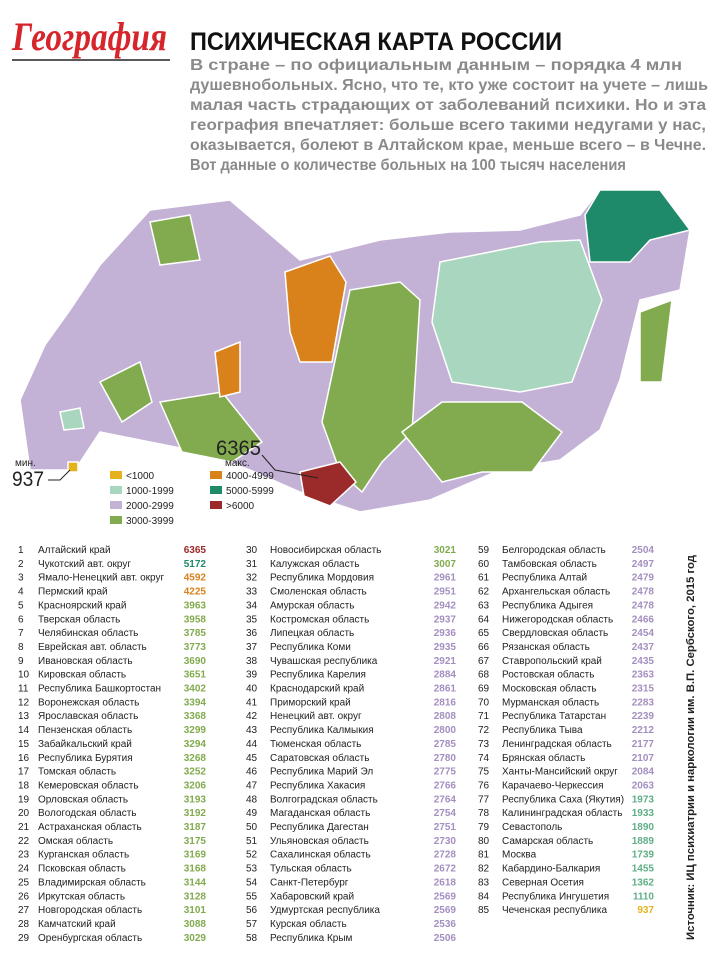 This screenshot has height=961, width=720. Describe the element at coordinates (240, 506) in the screenshot. I see `legend-label: >6000` at that location.